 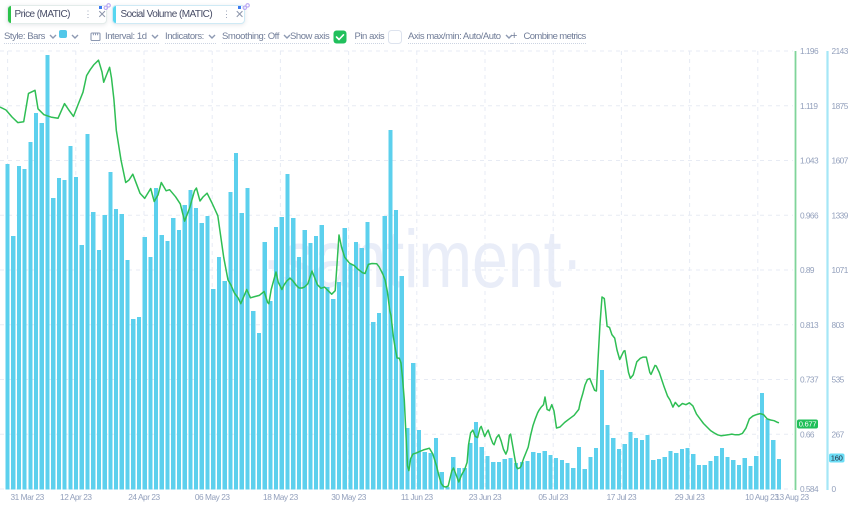 I want to click on svg-text: 0.584, so click(x=809, y=489).